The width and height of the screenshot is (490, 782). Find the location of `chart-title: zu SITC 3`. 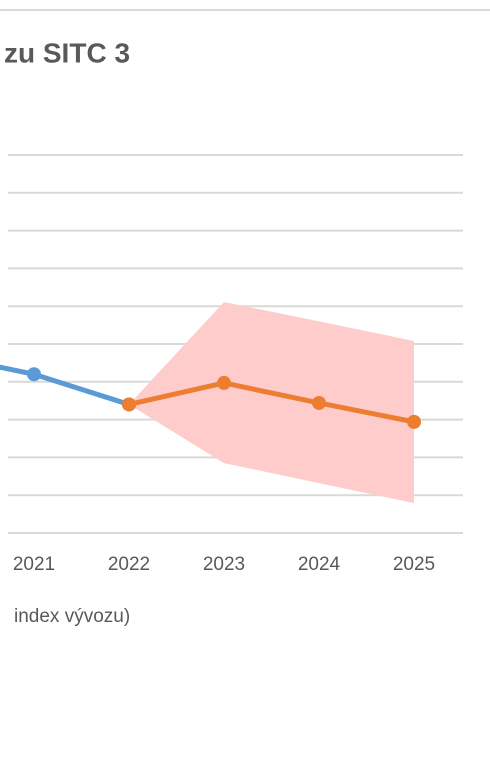

chart-title: zu SITC 3 is located at coordinates (67, 52).